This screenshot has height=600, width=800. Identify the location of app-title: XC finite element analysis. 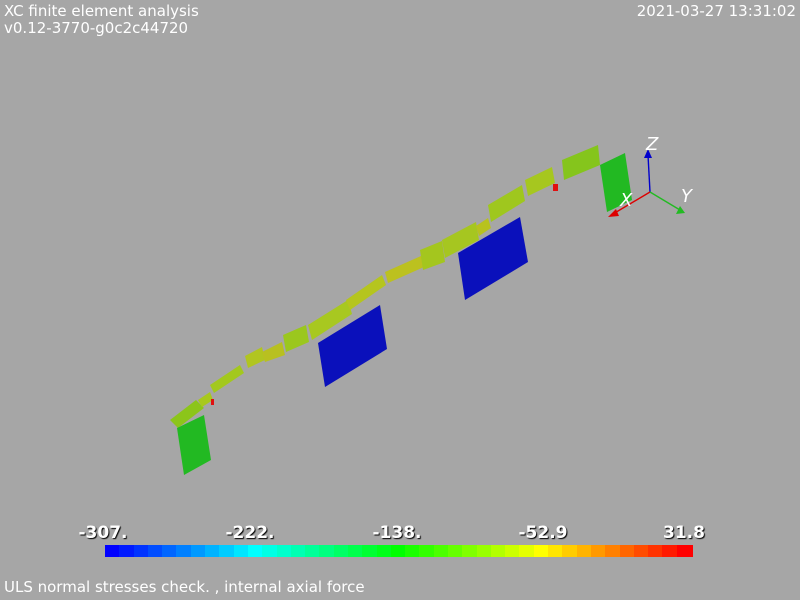
(101, 11).